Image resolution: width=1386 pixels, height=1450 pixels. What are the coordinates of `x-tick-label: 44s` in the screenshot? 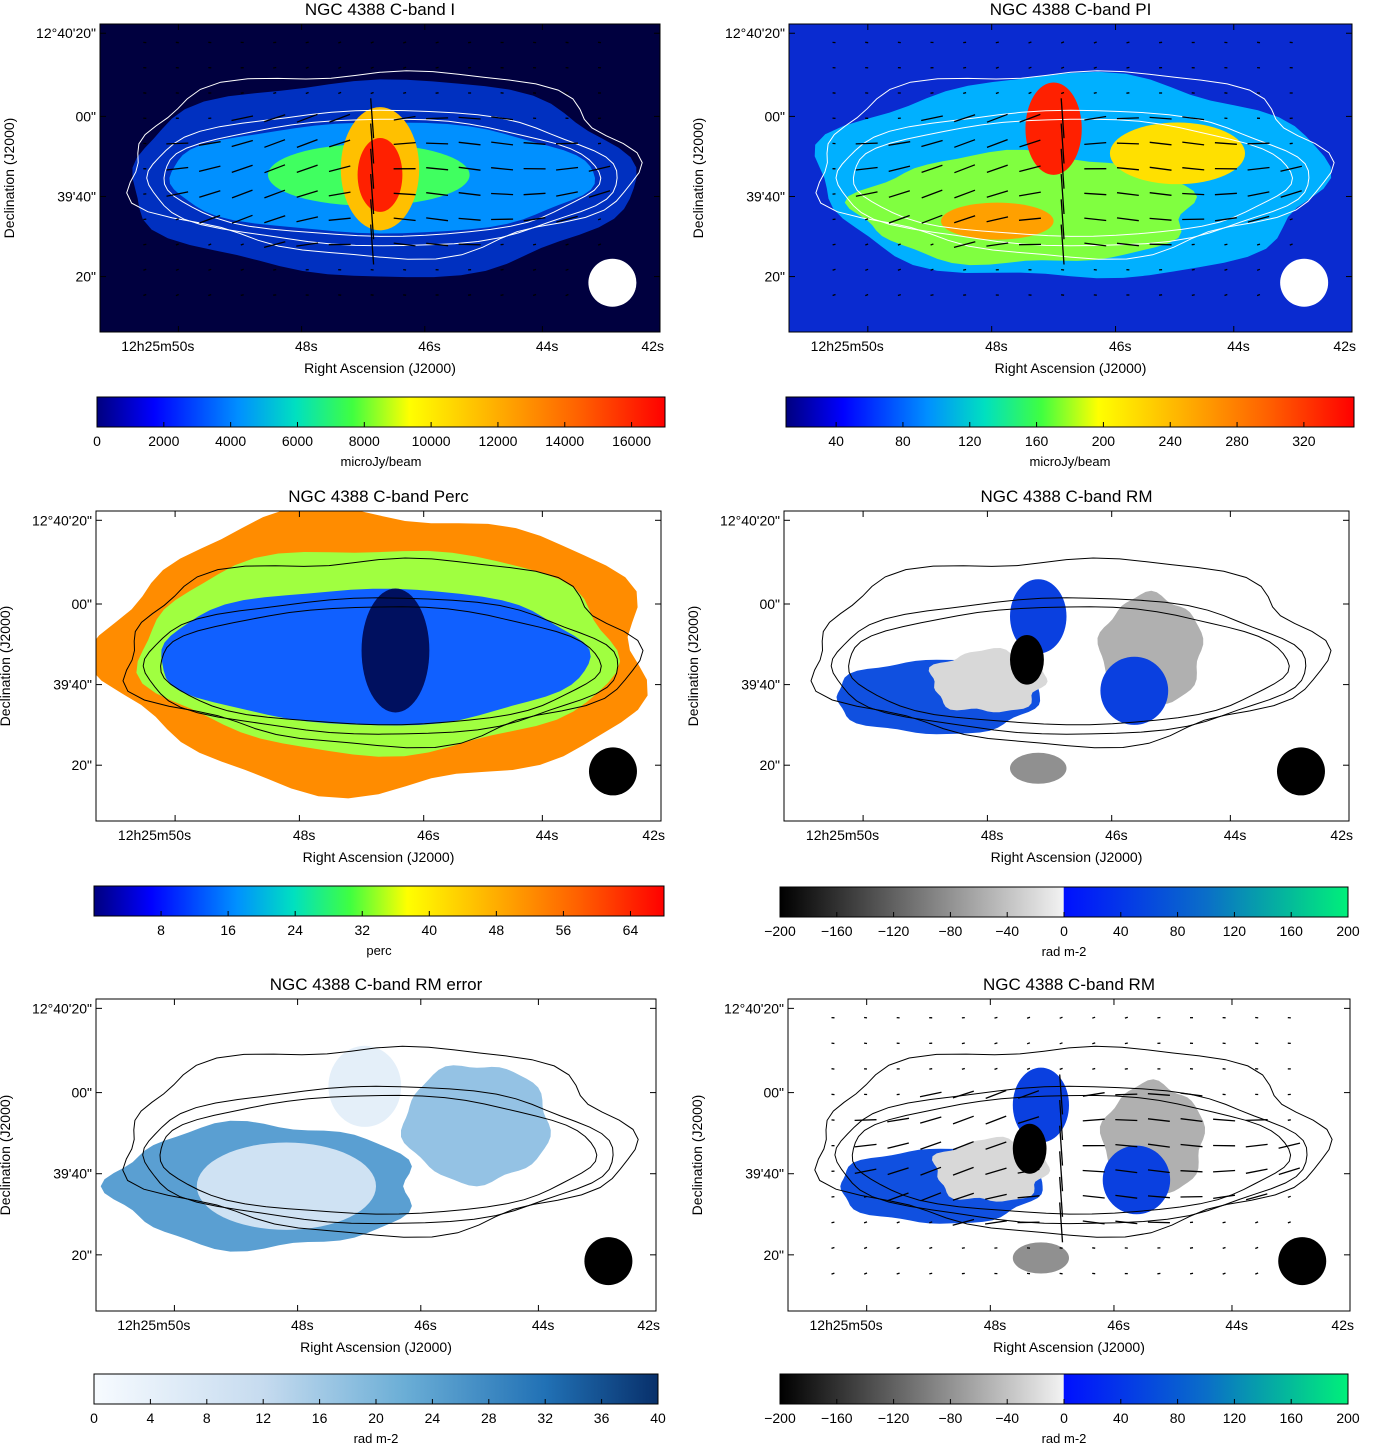 It's located at (547, 835).